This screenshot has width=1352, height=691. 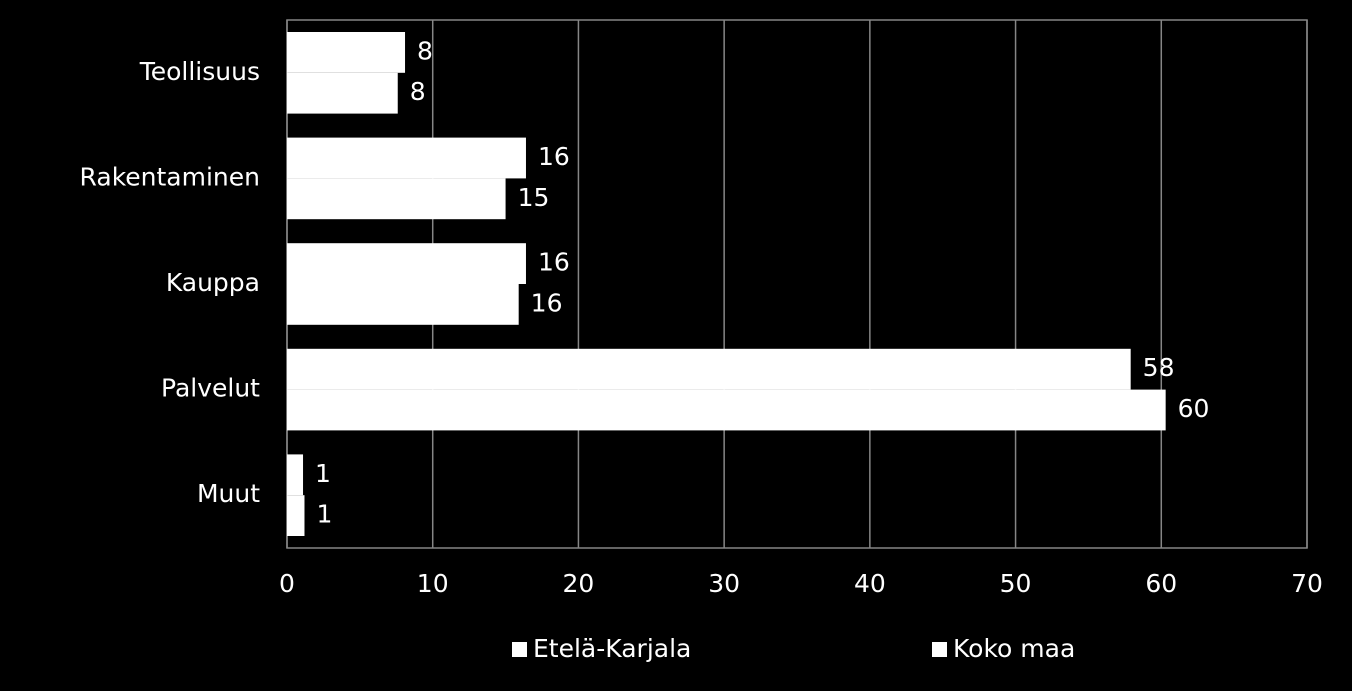 I want to click on x-tick-label: 70, so click(x=1307, y=583).